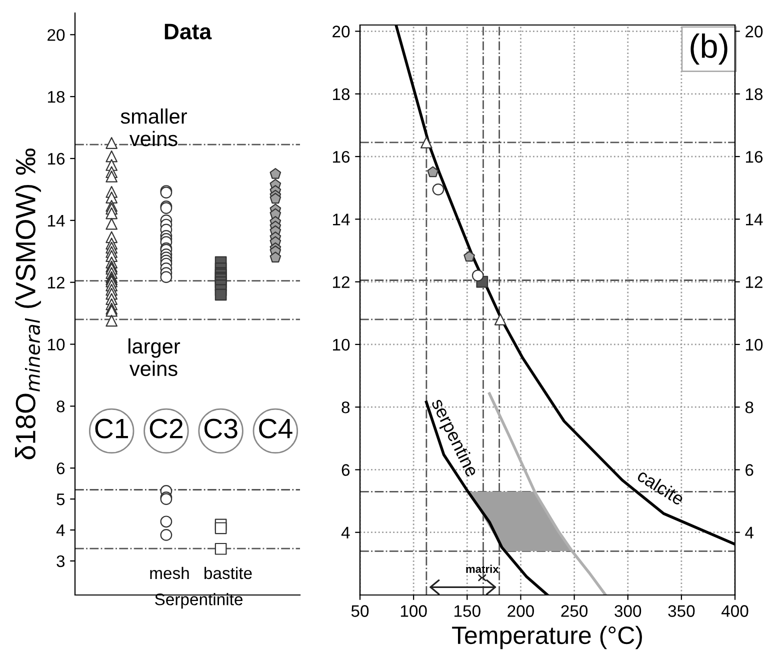 Image resolution: width=774 pixels, height=668 pixels. I want to click on y-tick-label: 3, so click(60, 561).